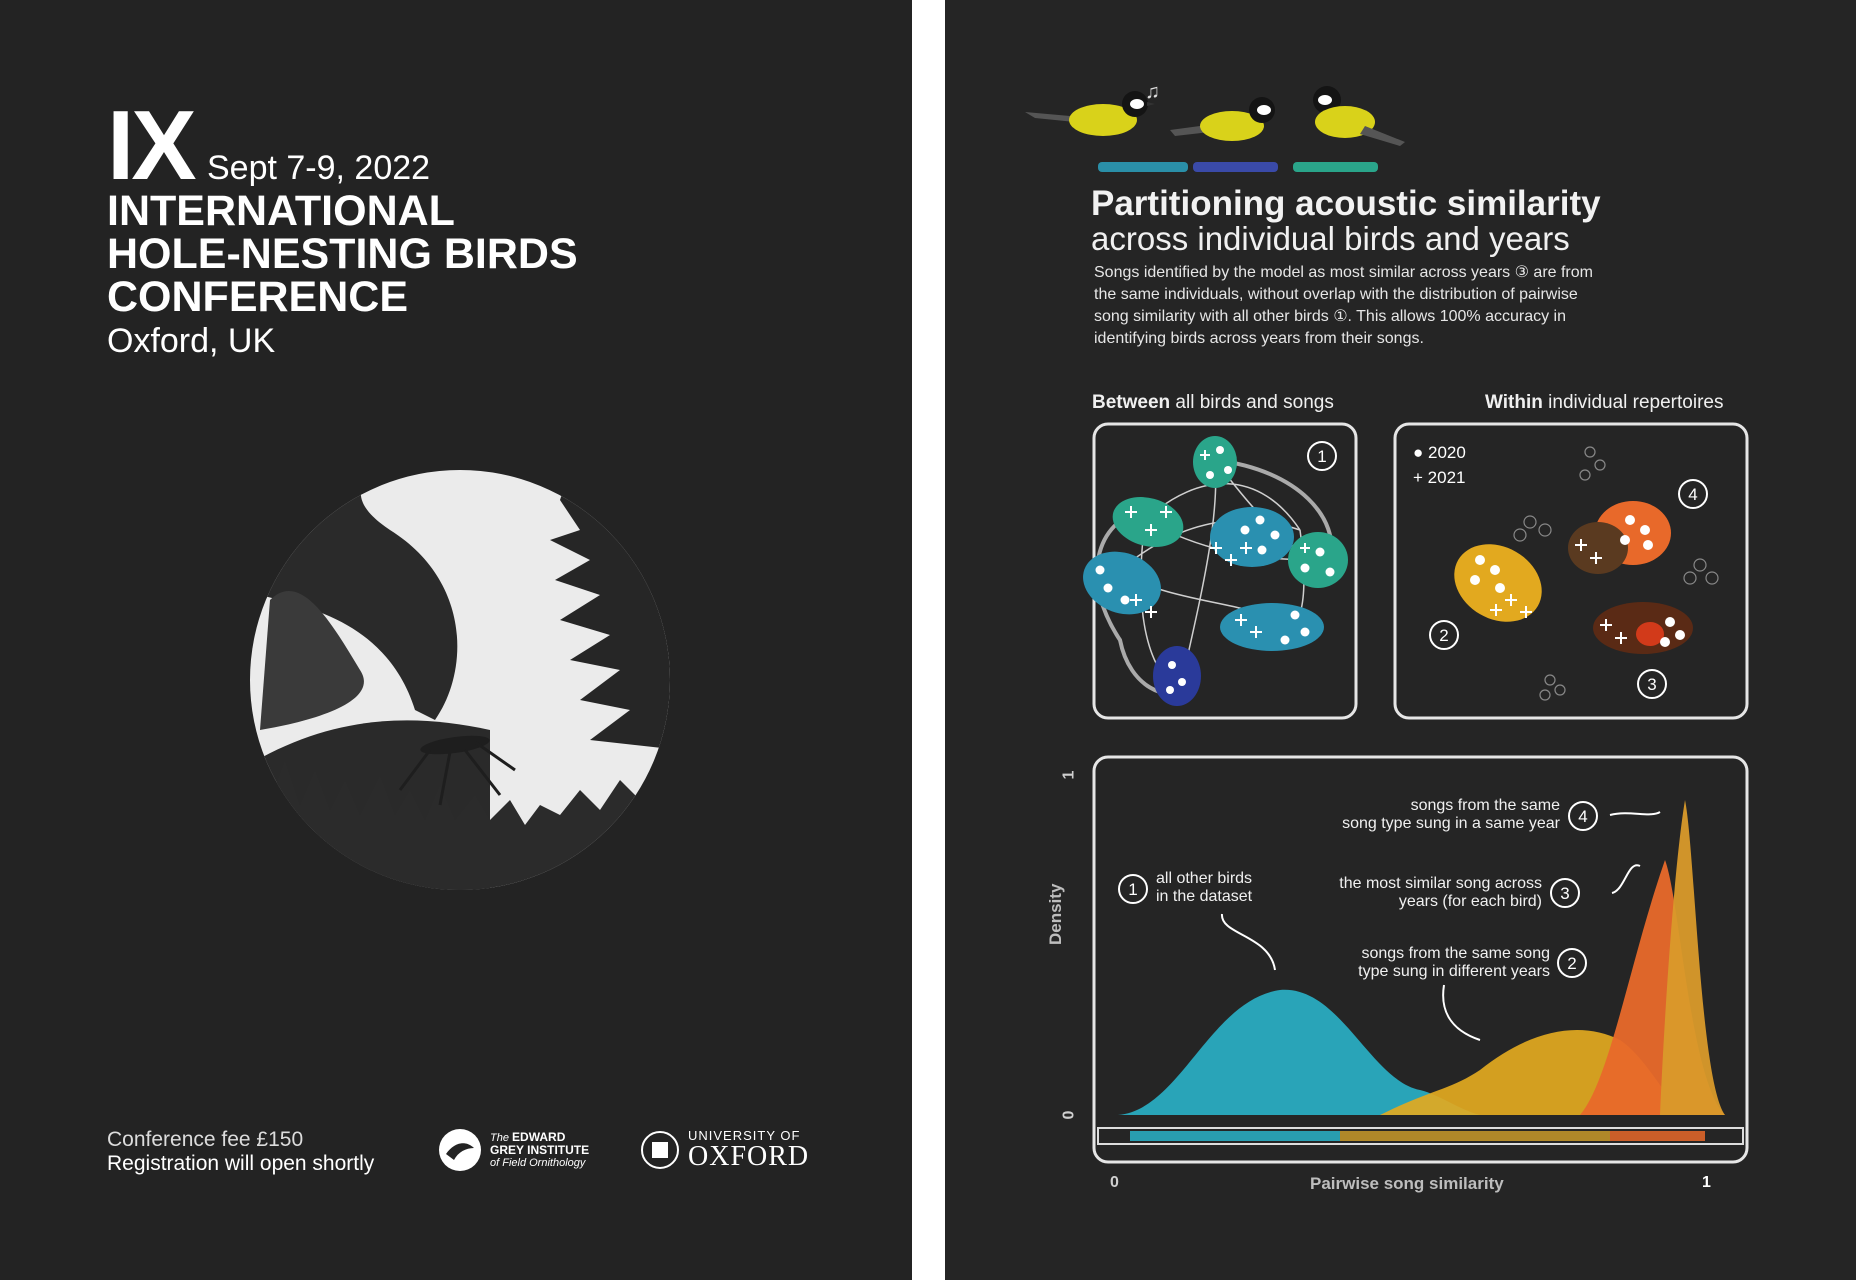  Describe the element at coordinates (1443, 635) in the screenshot. I see `badge-2: 2` at that location.